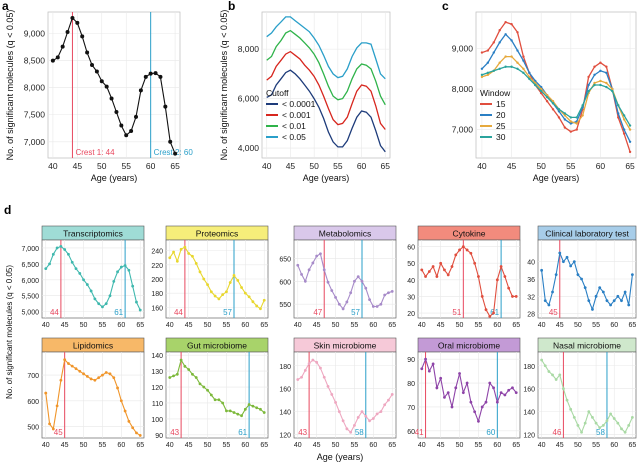 The width and height of the screenshot is (640, 464). What do you see at coordinates (157, 280) in the screenshot?
I see `y-tick-label: 200` at bounding box center [157, 280].